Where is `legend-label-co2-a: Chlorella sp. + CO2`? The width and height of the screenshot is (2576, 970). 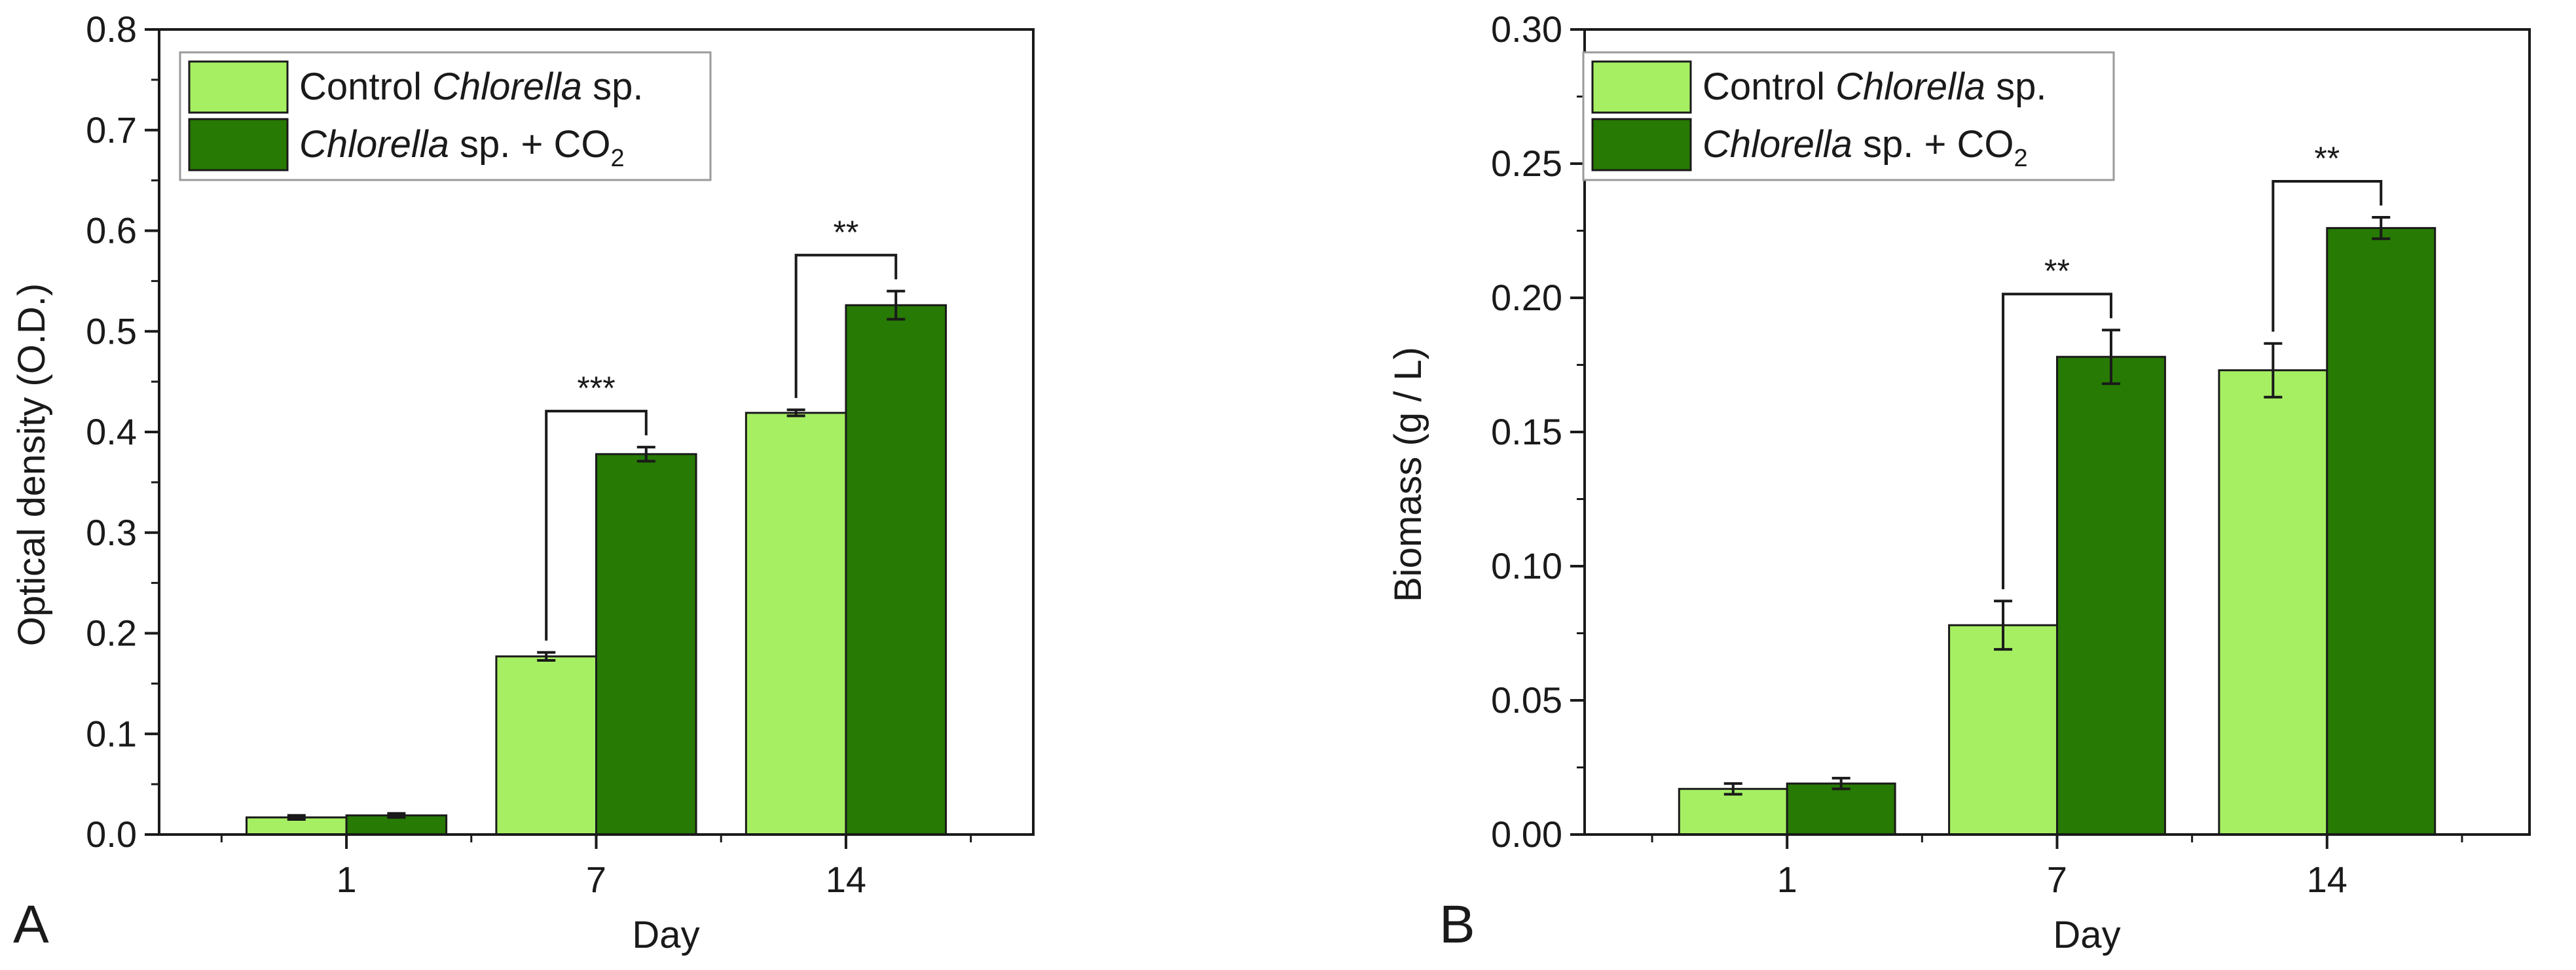
legend-label-co2-a: Chlorella sp. + CO2 is located at coordinates (462, 147).